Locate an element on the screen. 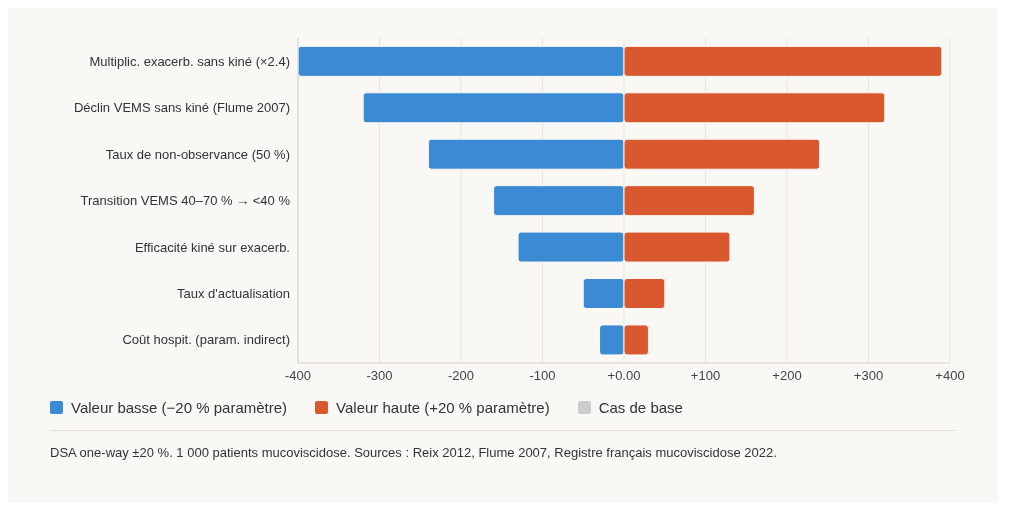 The width and height of the screenshot is (1011, 509). x-tick-label: -400 is located at coordinates (298, 376).